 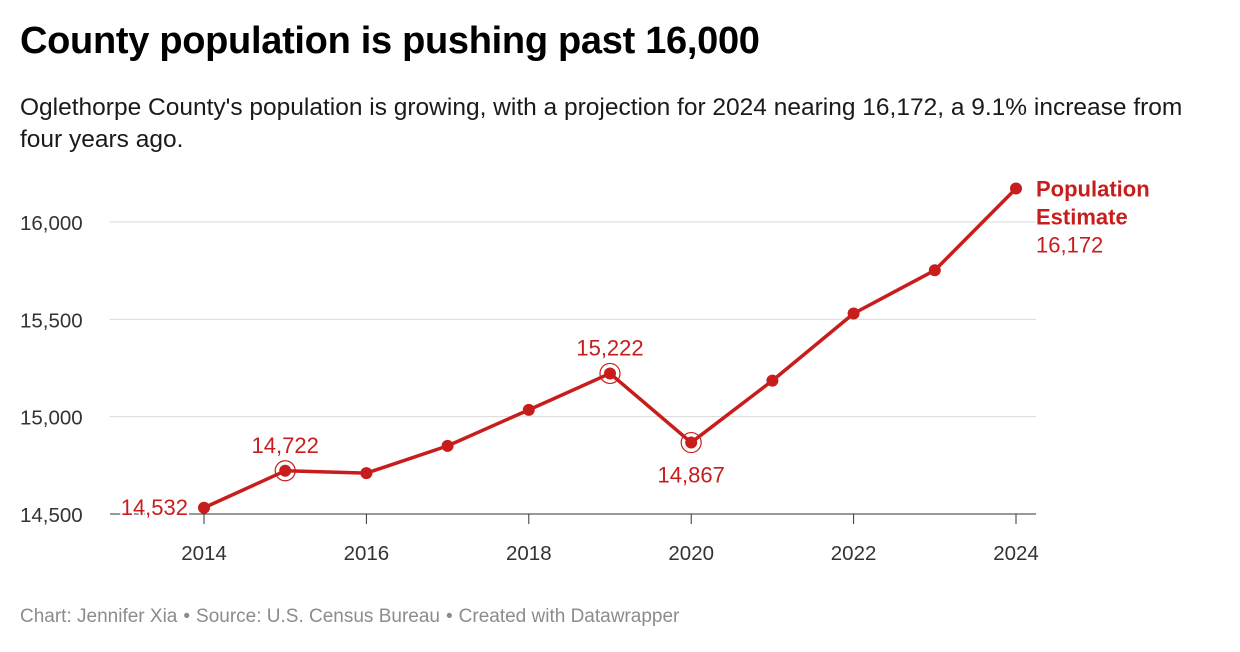 I want to click on series-end-label: Population, so click(x=1093, y=189).